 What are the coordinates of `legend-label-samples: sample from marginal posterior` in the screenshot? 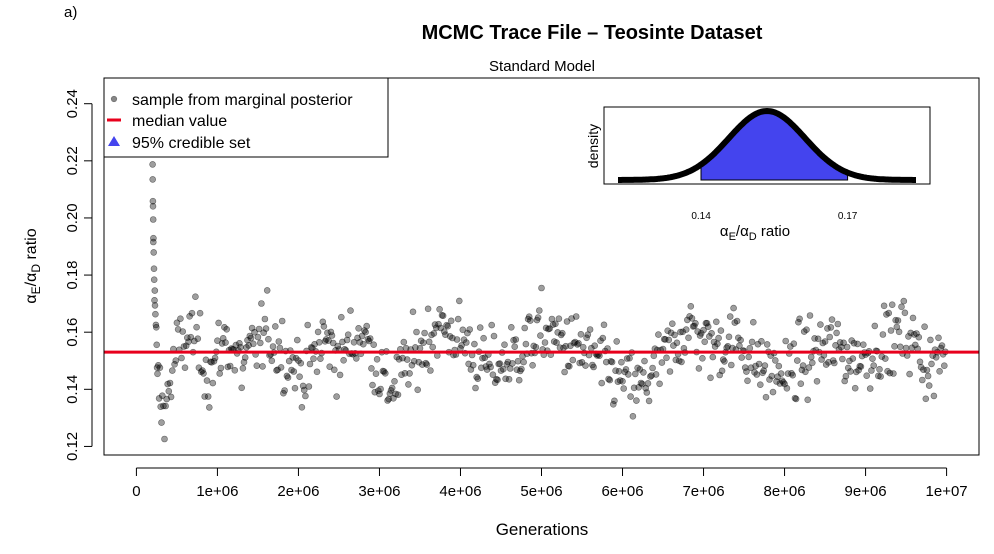 It's located at (242, 100).